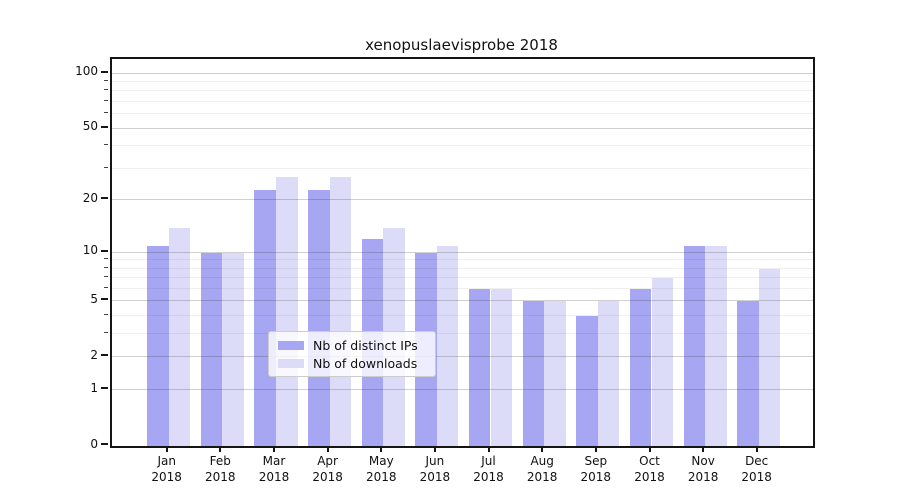 The height and width of the screenshot is (500, 900). I want to click on x-tick-sep, so click(595, 449).